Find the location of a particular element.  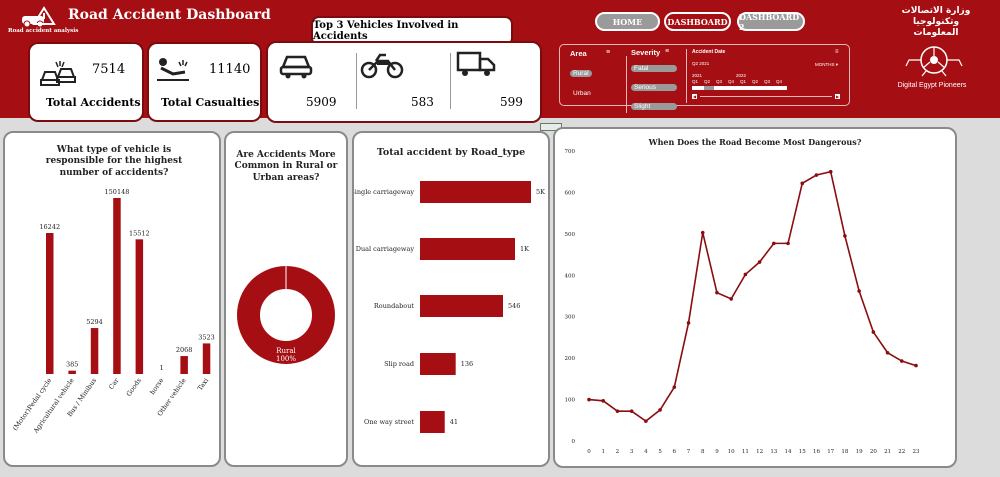

total-casualties-label: Total Casualties is located at coordinates (210, 102).